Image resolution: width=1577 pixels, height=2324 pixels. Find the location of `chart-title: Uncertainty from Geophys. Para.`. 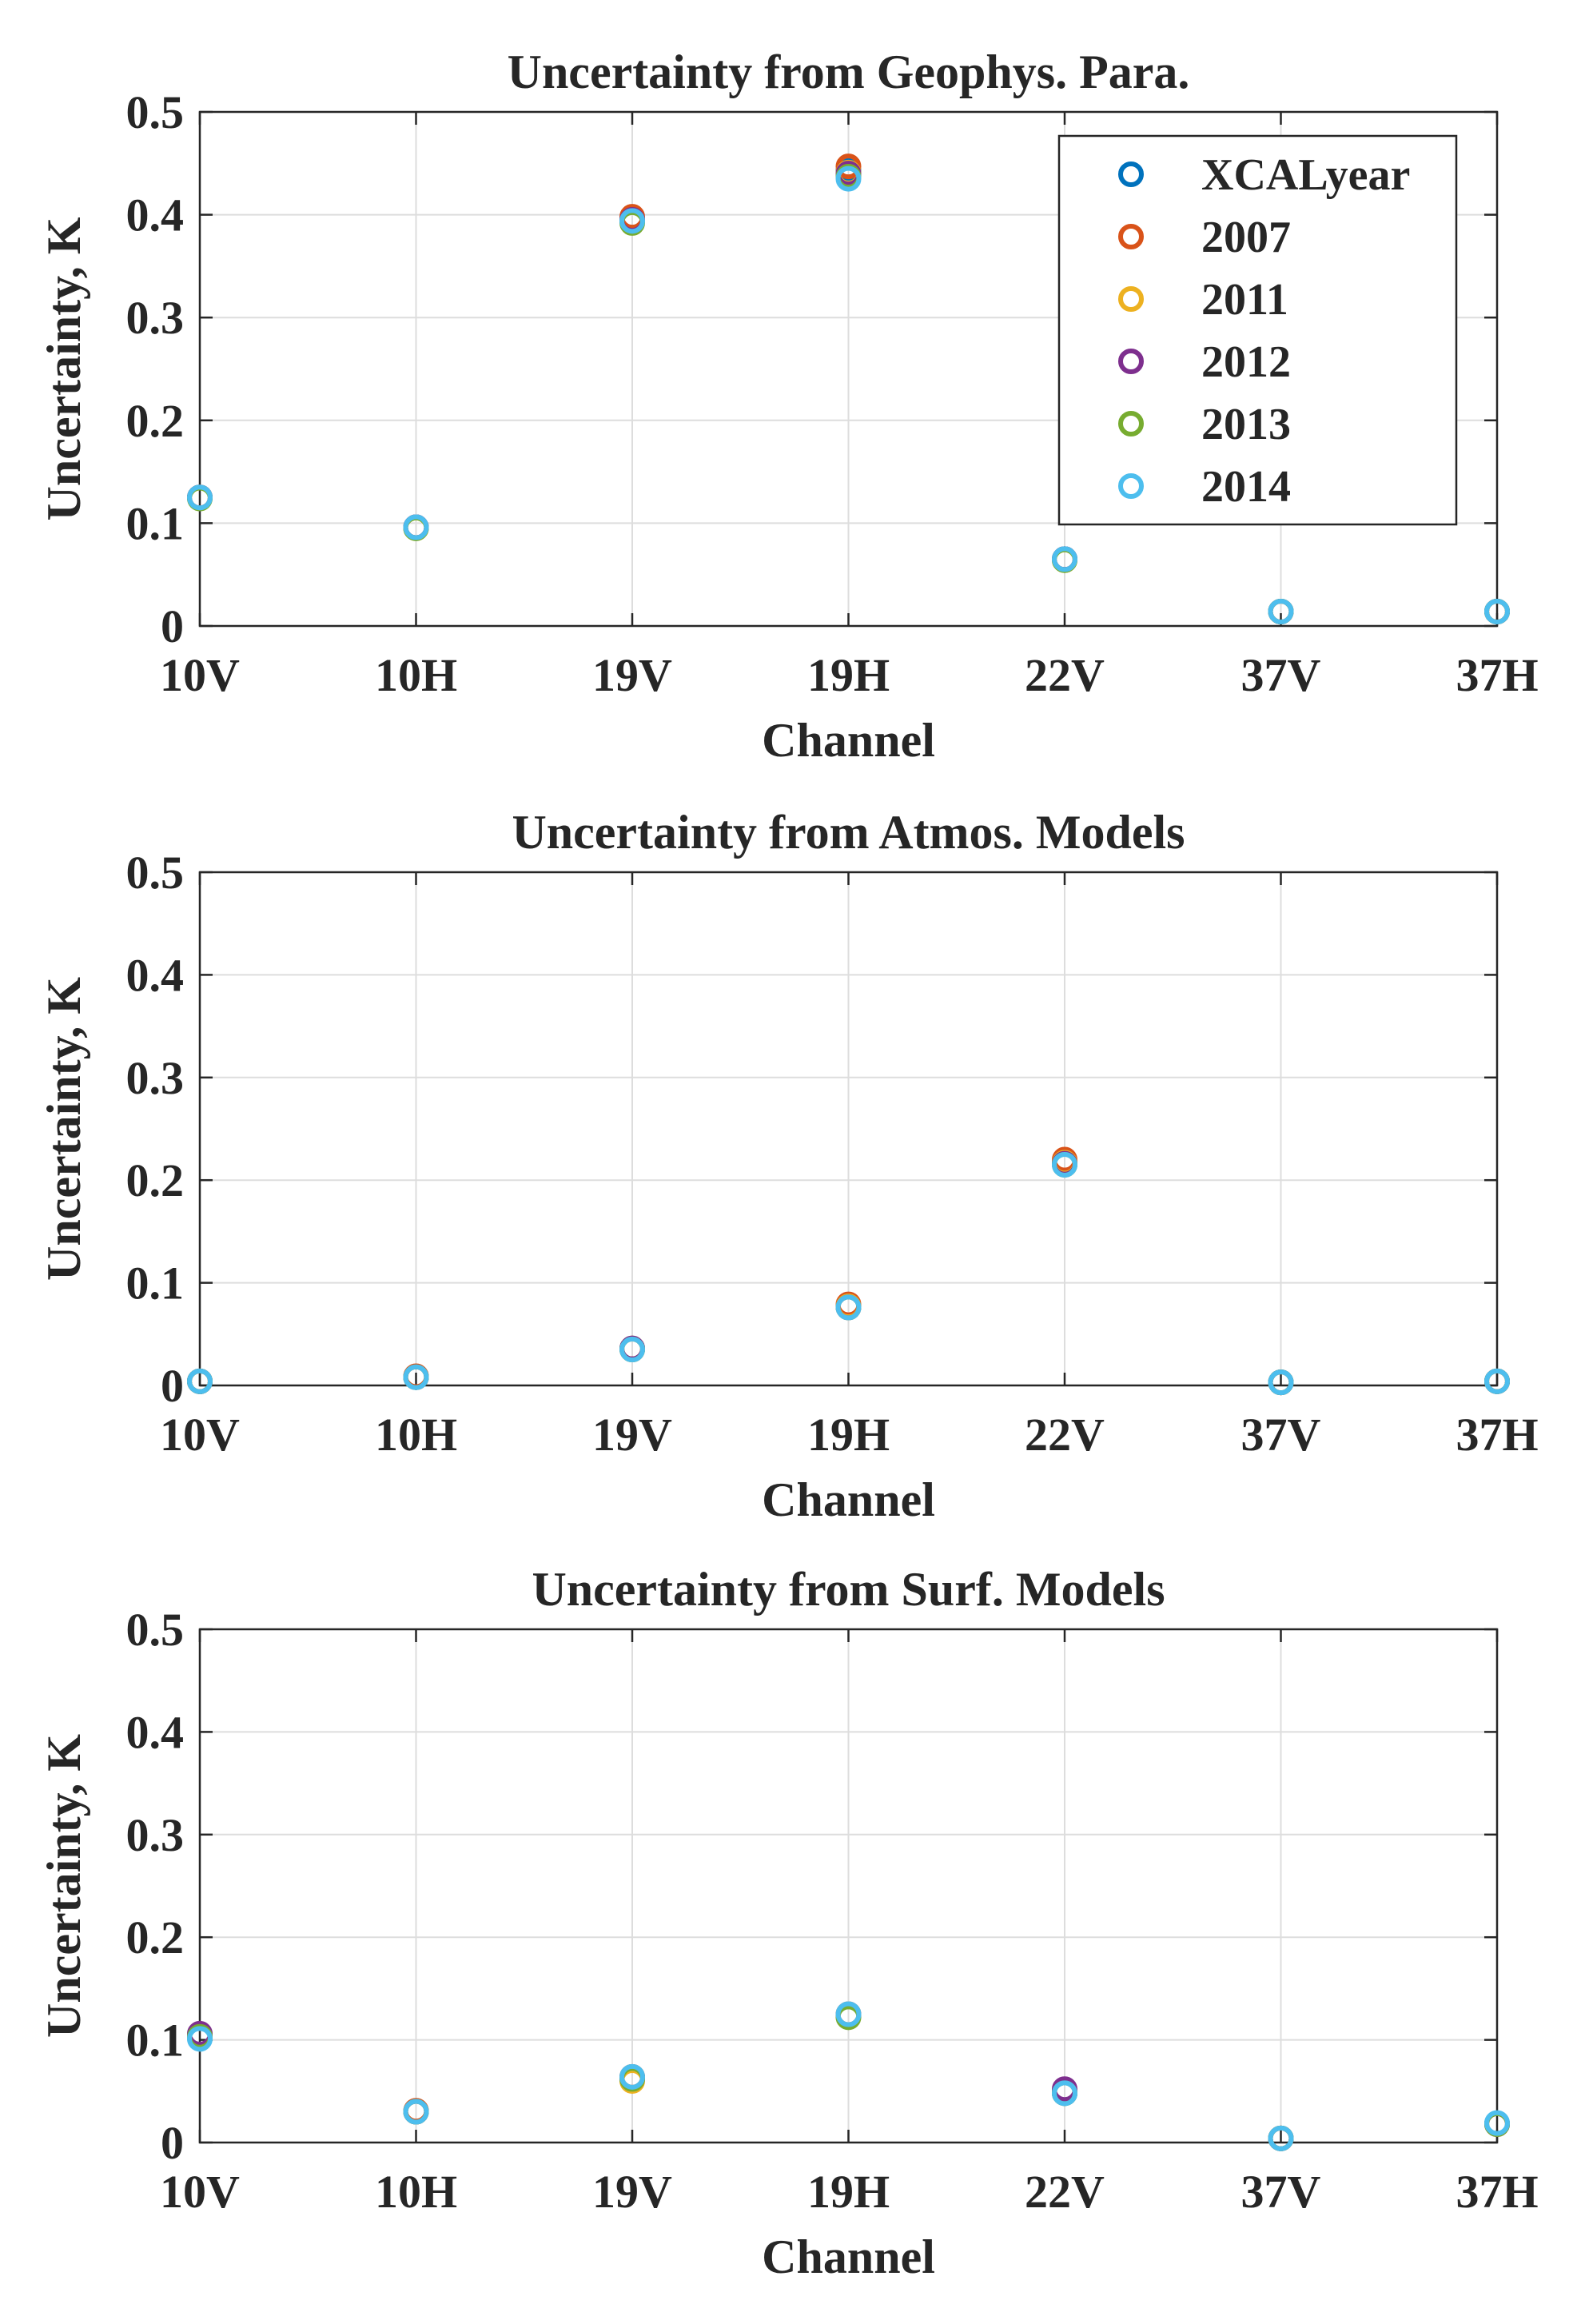

chart-title: Uncertainty from Geophys. Para. is located at coordinates (849, 72).